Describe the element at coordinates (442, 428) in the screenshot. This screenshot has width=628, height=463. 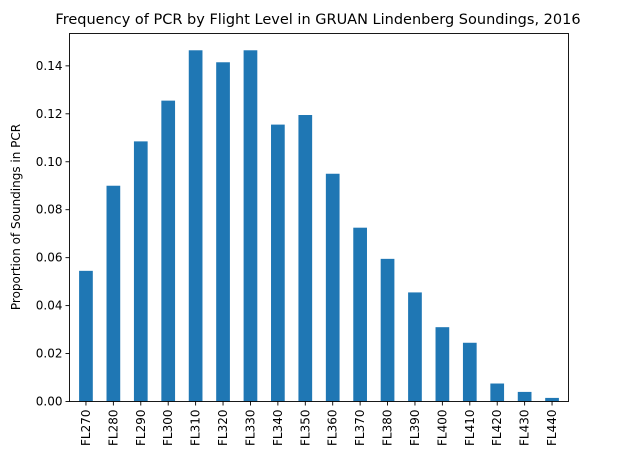
I see `x-tick-label: FL400` at that location.